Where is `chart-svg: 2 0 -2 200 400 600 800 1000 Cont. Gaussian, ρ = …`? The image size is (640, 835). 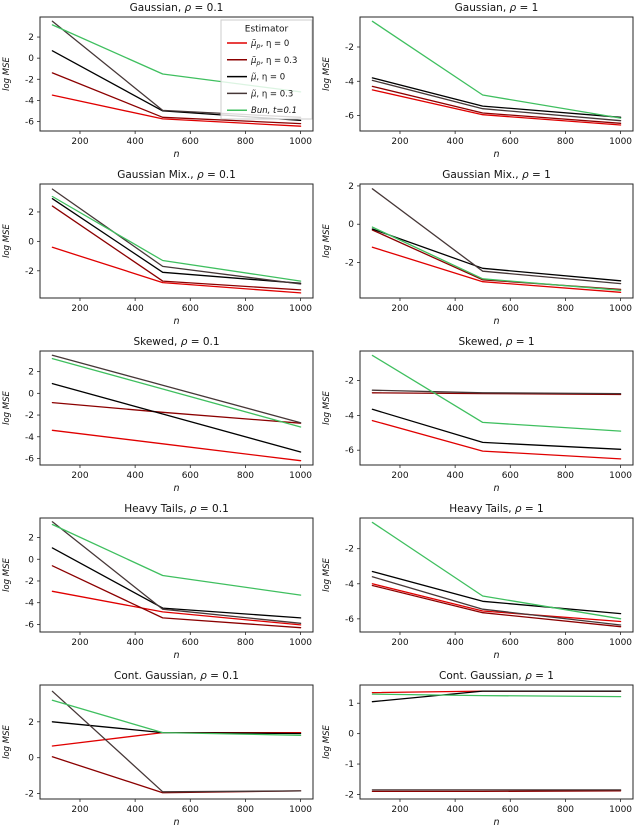
chart-svg: 2 0 -2 200 400 600 800 1000 Cont. Gaussian, ρ = … is located at coordinates (158, 749).